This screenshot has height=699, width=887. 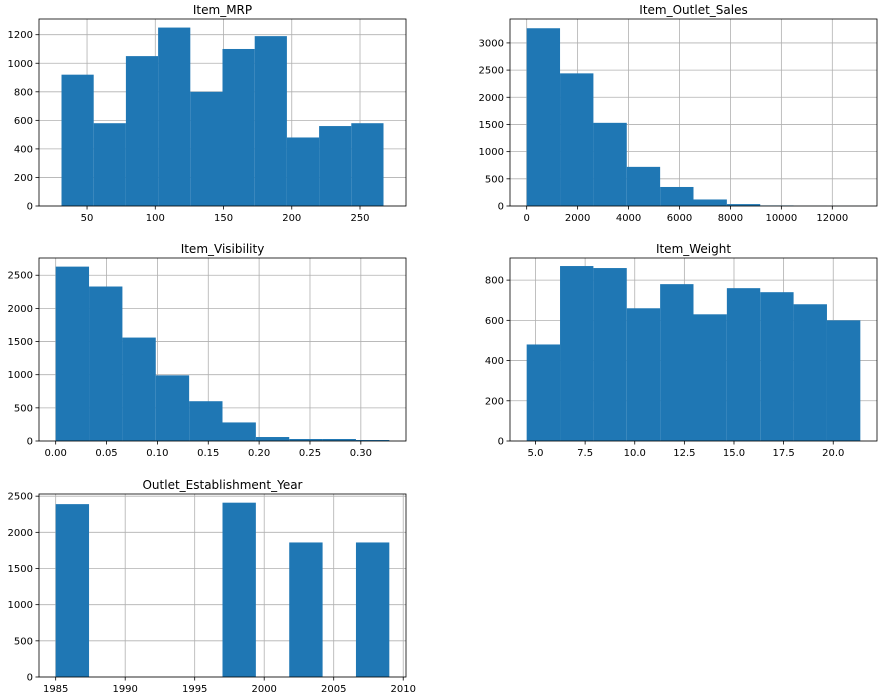 I want to click on chart2-x-tick-label: 12000, so click(x=832, y=218).